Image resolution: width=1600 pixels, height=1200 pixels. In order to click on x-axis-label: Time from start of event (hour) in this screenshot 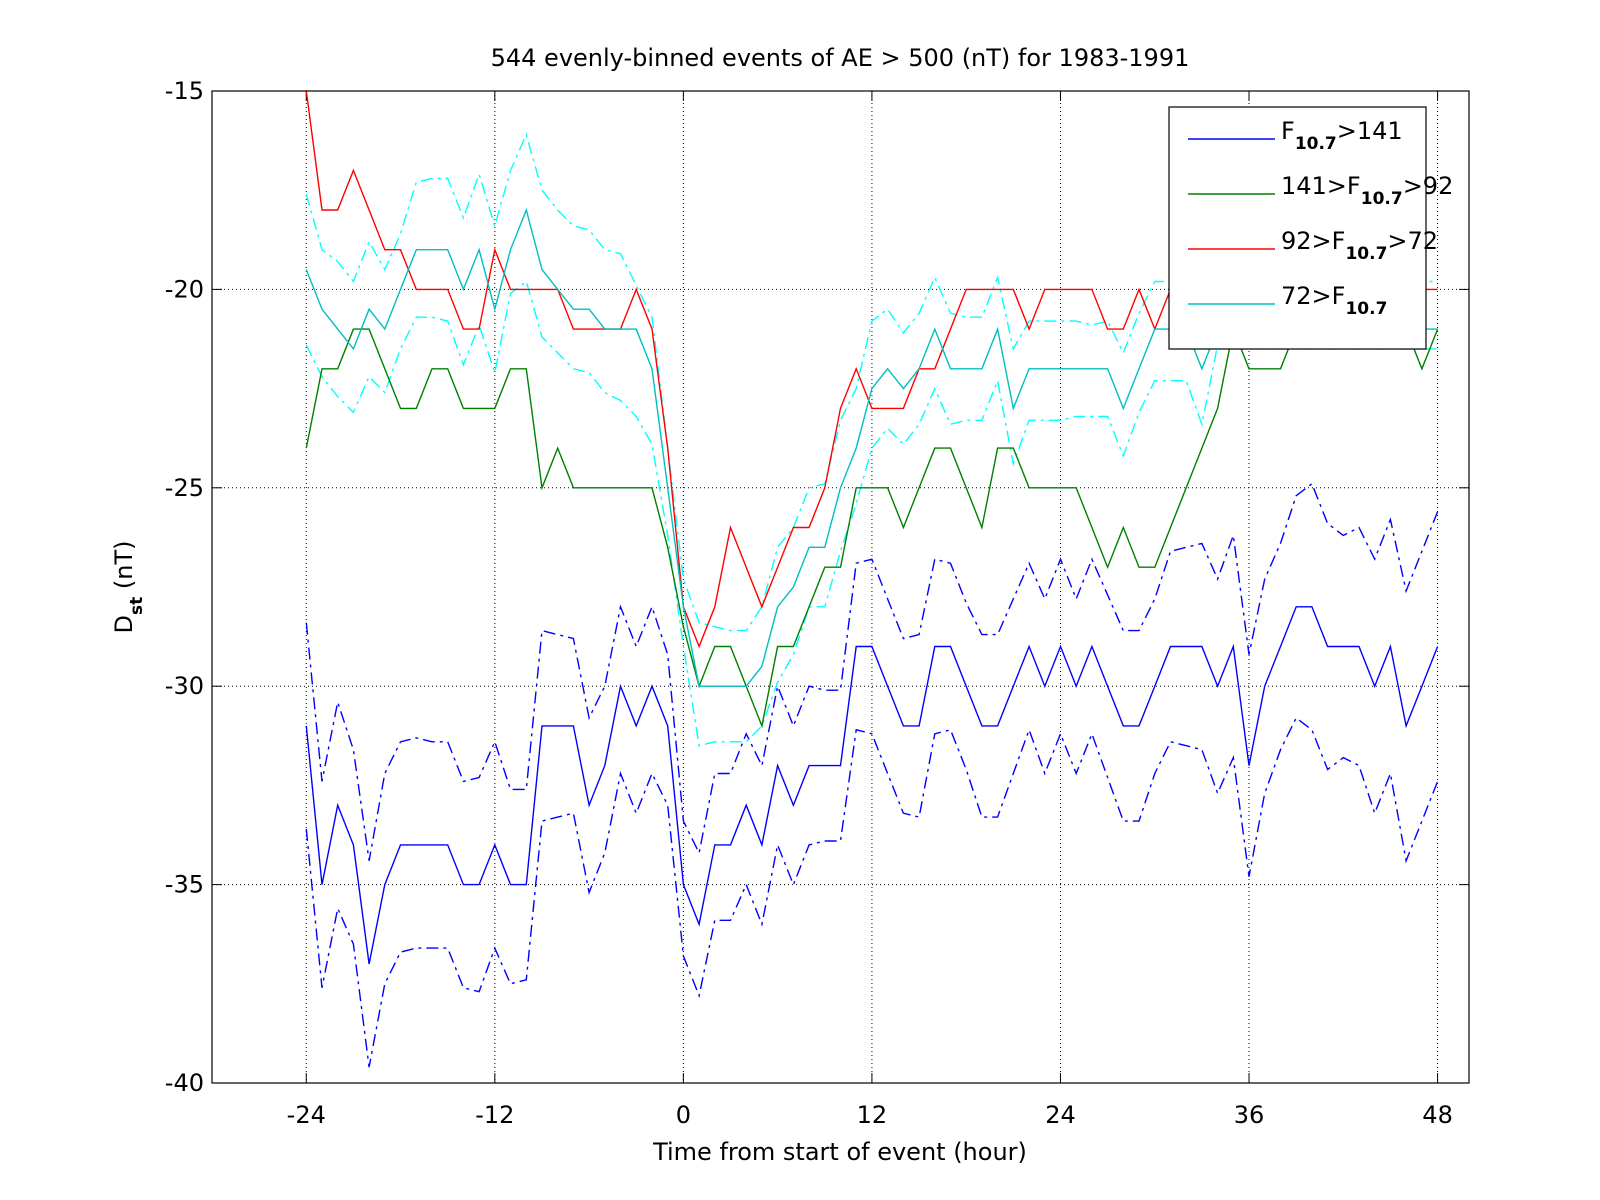, I will do `click(839, 1152)`.